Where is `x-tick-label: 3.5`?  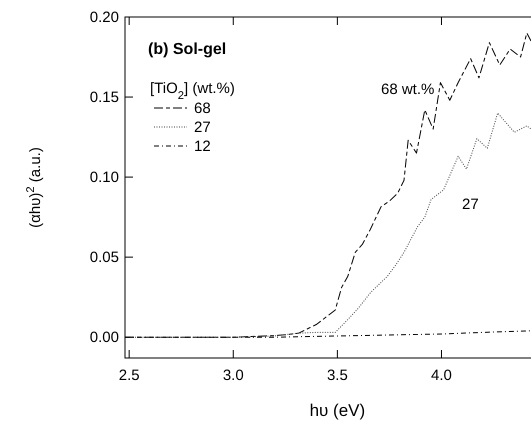 x-tick-label: 3.5 is located at coordinates (337, 375).